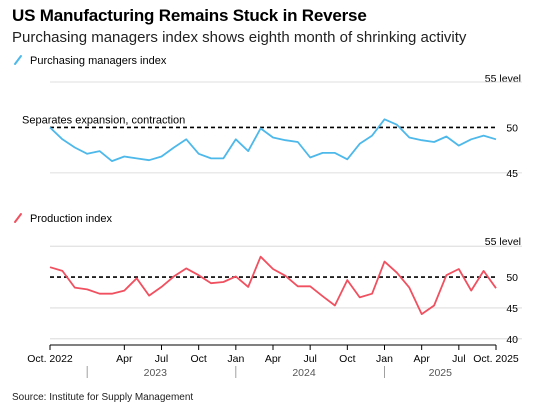  Describe the element at coordinates (503, 79) in the screenshot. I see `pmi-unit-label: 55 level` at that location.